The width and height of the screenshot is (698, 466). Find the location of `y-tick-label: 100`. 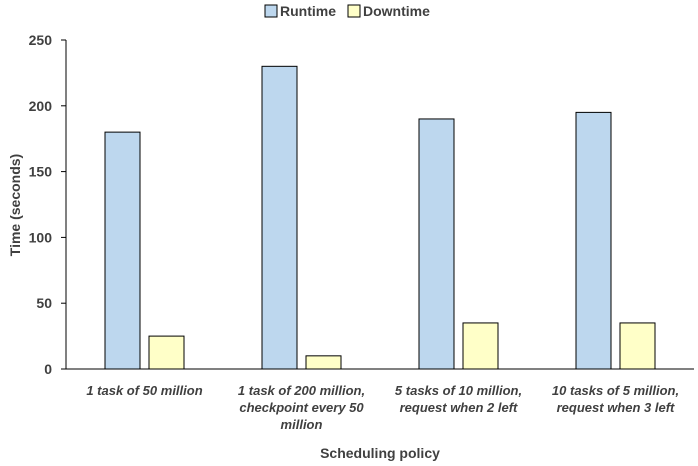

y-tick-label: 100 is located at coordinates (41, 237).